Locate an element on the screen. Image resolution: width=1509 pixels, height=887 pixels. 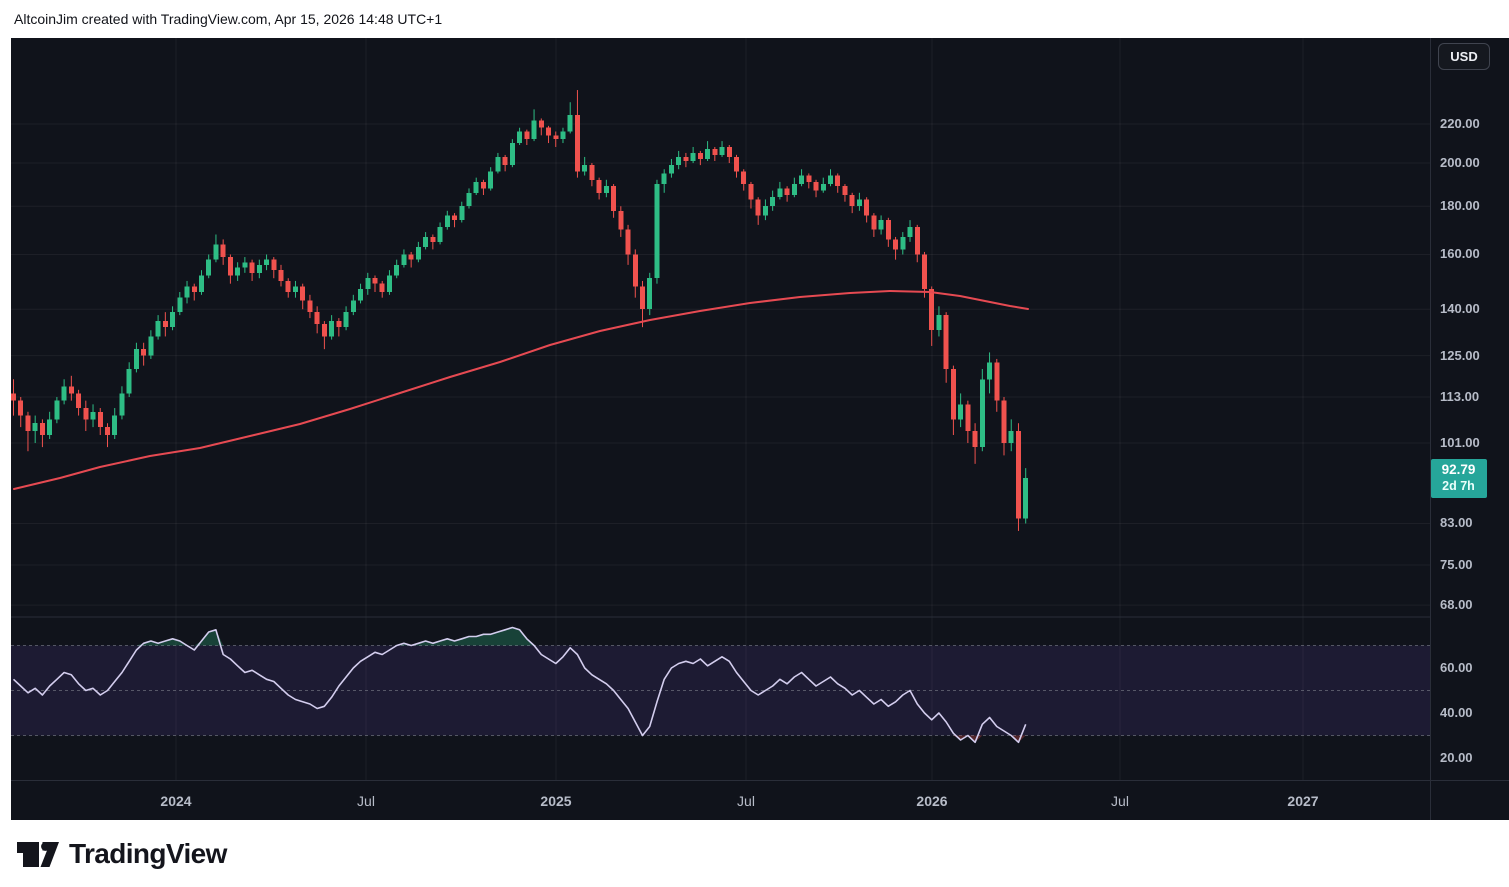
price-tick-label: 68.00 is located at coordinates (1456, 605).